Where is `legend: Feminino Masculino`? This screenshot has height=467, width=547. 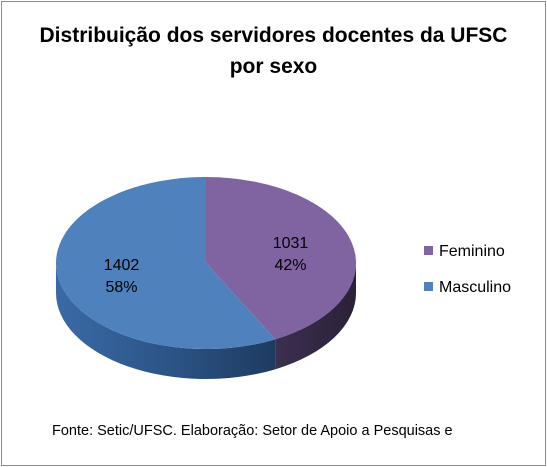
legend: Feminino Masculino is located at coordinates (467, 269).